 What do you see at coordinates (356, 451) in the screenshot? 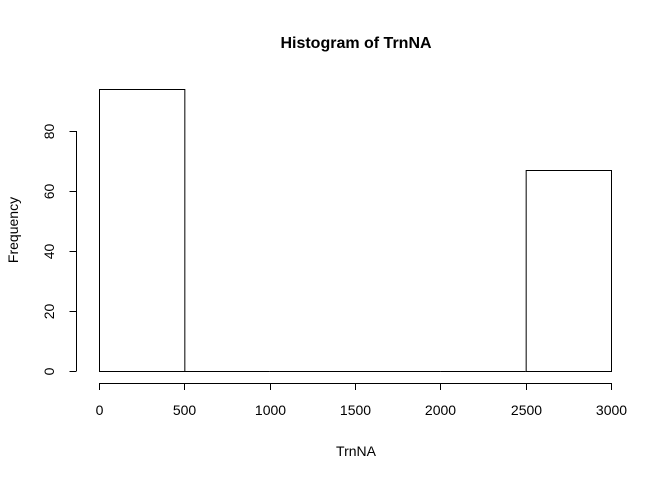
I see `x-axis-label: TrnNA` at bounding box center [356, 451].